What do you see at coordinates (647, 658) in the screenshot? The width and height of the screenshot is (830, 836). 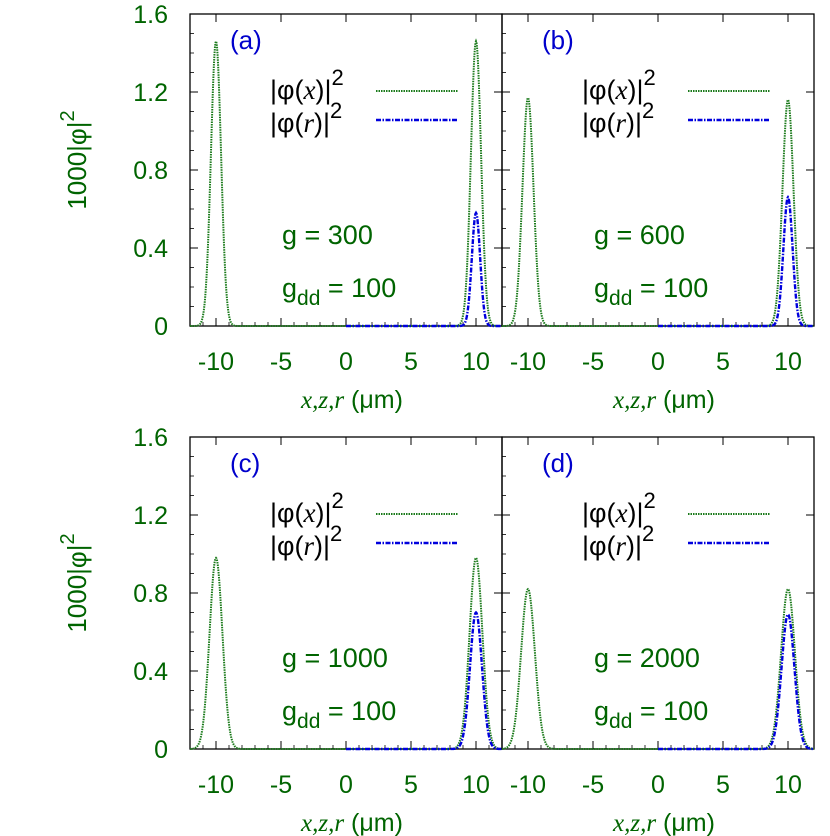 I see `annotation-g: g = 2000` at bounding box center [647, 658].